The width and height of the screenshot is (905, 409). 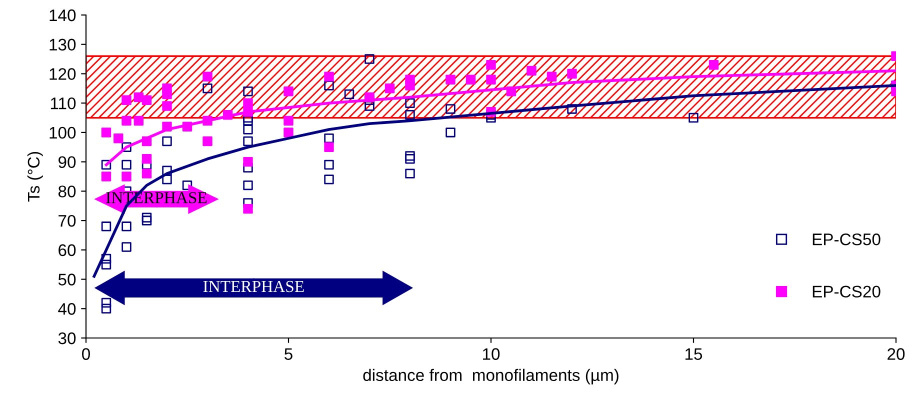 What do you see at coordinates (35, 177) in the screenshot?
I see `y-axis-title: Ts (°C)` at bounding box center [35, 177].